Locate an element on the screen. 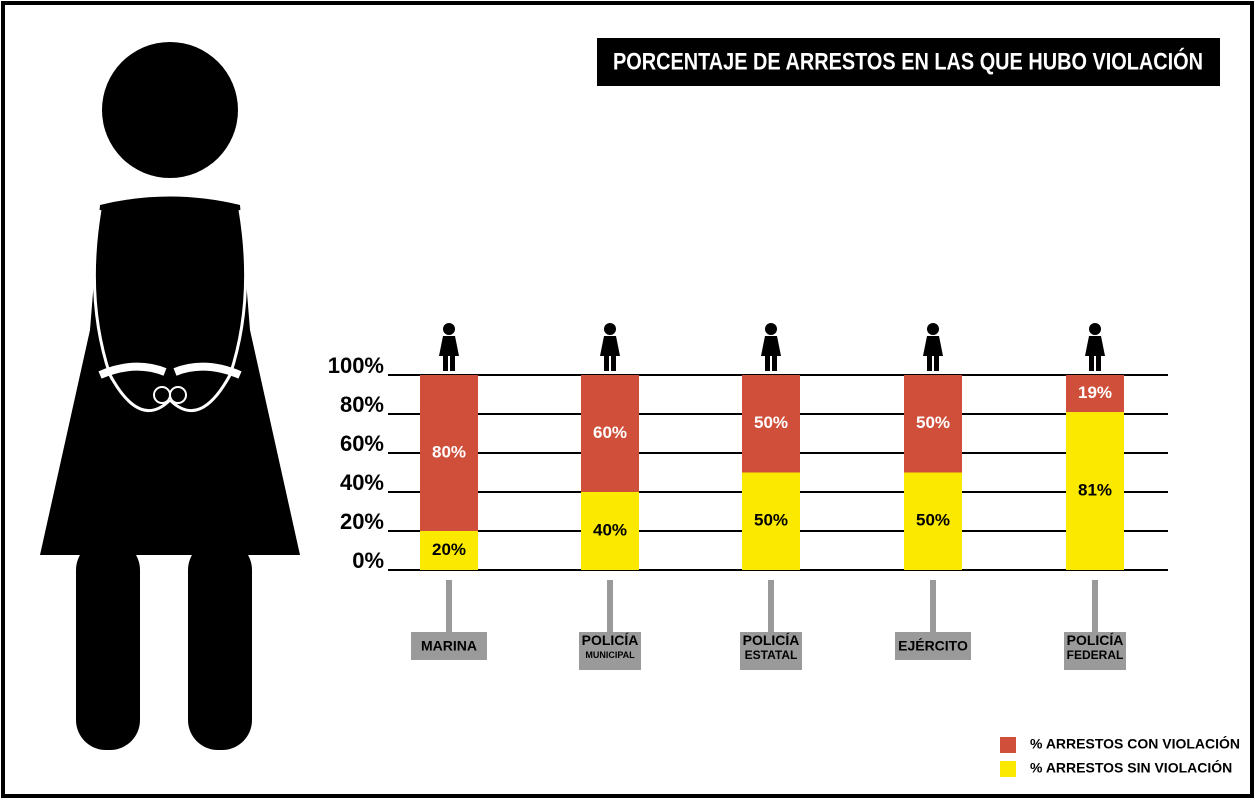 The width and height of the screenshot is (1255, 804). category-label: MARINA is located at coordinates (449, 646).